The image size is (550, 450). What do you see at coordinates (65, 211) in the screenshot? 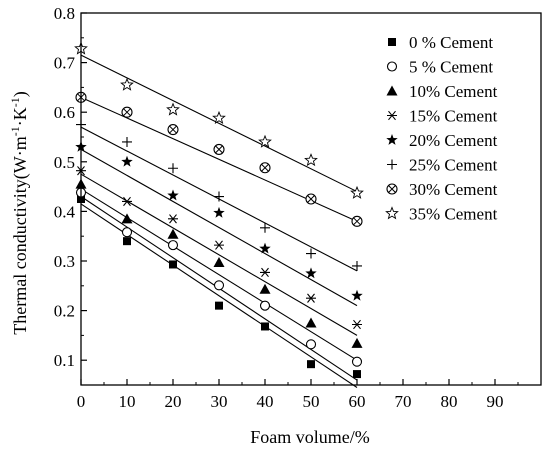
I see `y-tick-label: 0.4` at bounding box center [65, 211].